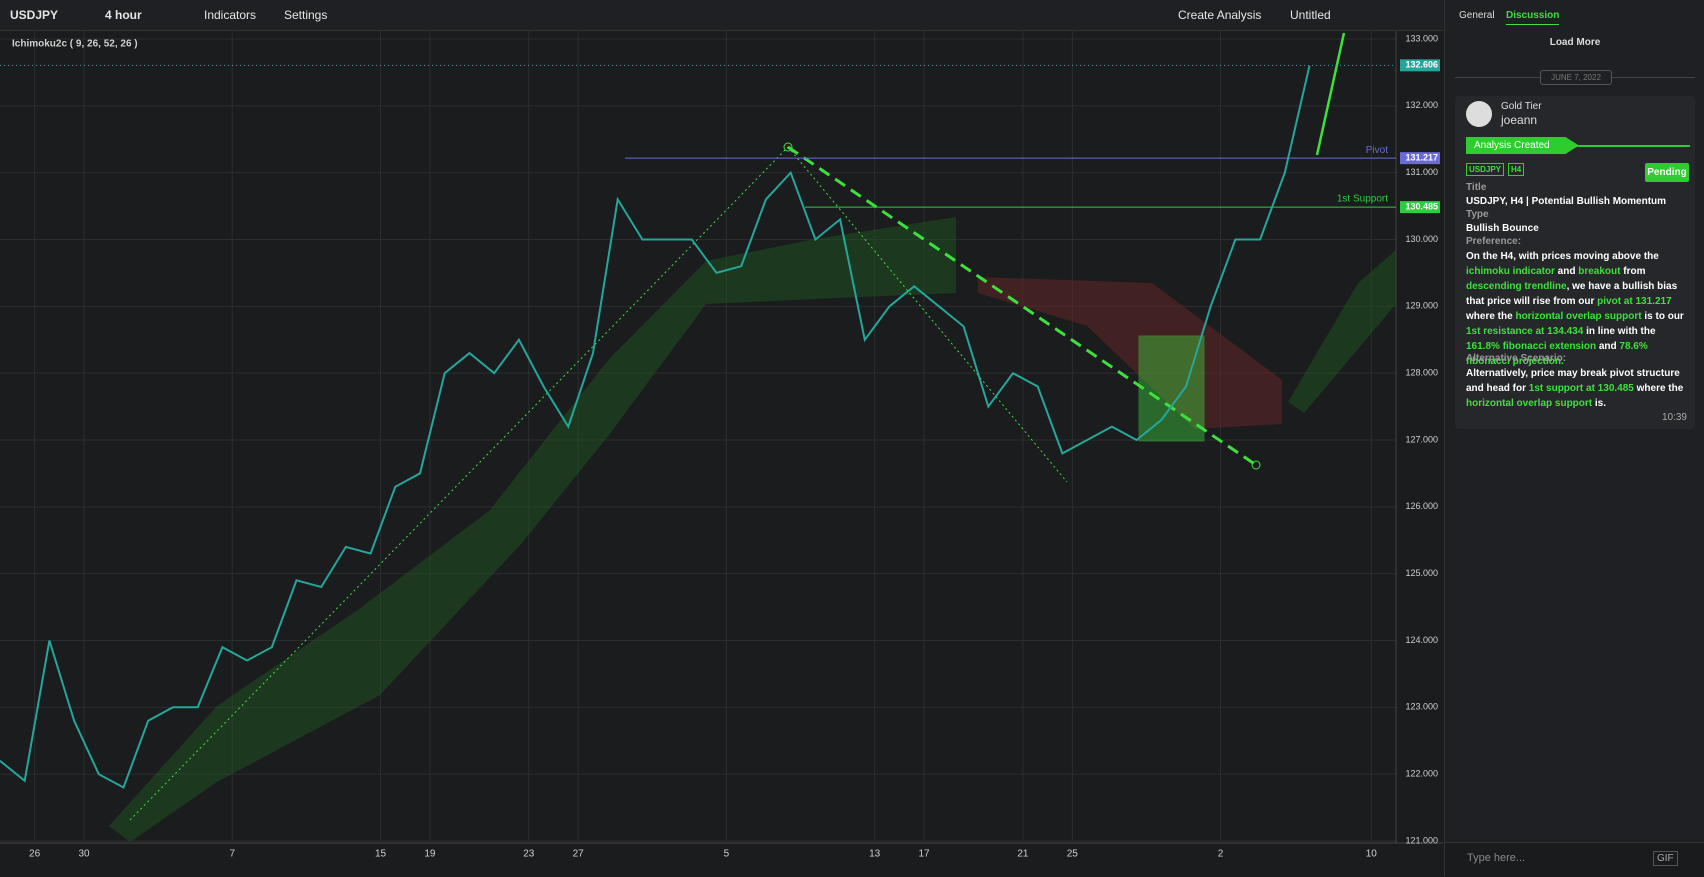 The image size is (1704, 877). Describe the element at coordinates (1576, 77) in the screenshot. I see `date: JUNE 7, 2022` at that location.